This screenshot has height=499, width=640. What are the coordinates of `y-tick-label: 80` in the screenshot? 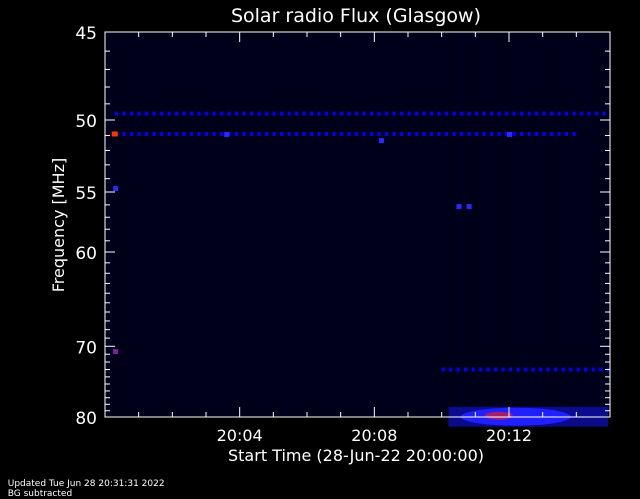 It's located at (86, 419).